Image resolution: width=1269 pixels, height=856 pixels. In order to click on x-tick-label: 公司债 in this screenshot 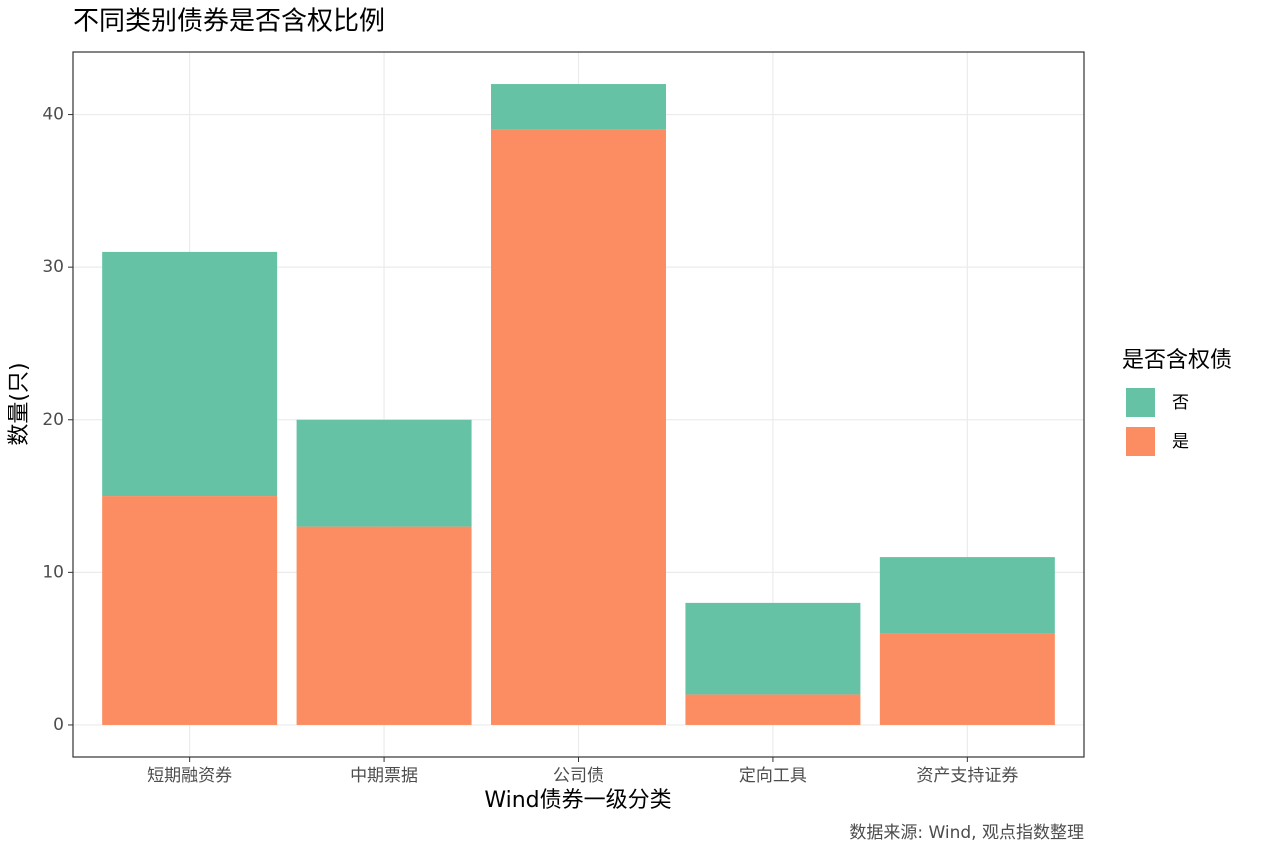, I will do `click(578, 776)`.